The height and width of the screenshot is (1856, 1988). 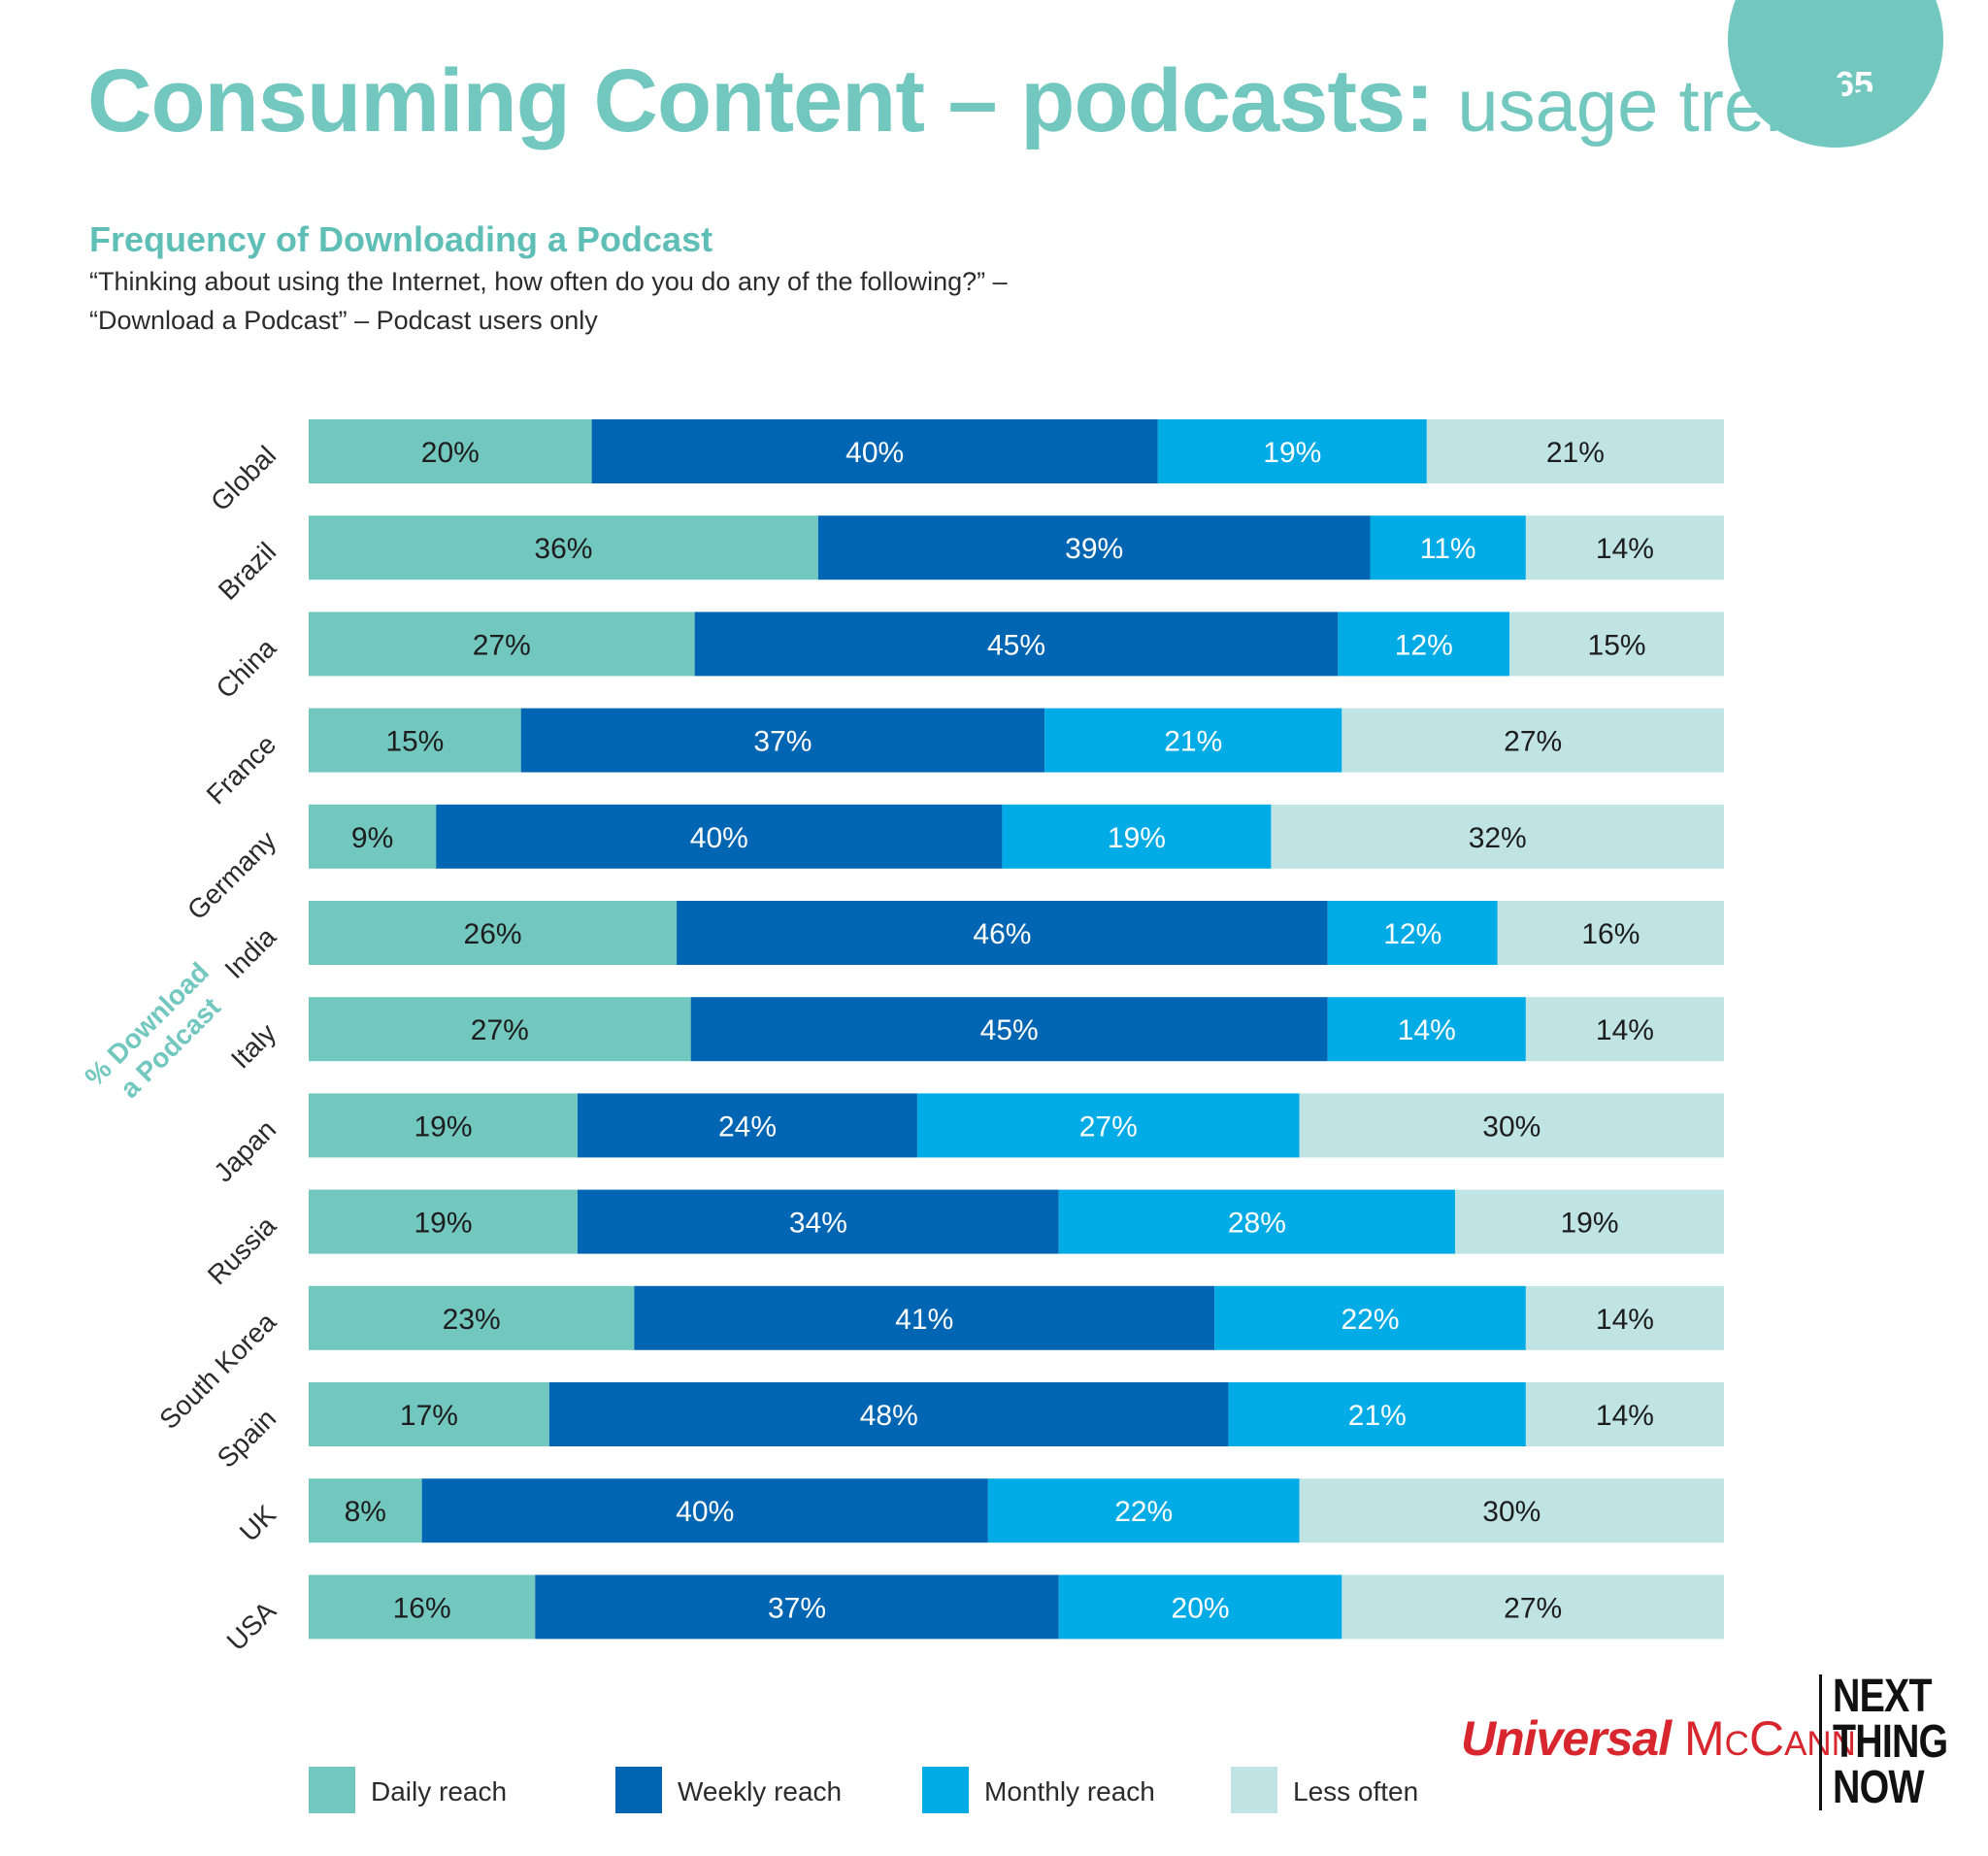 I want to click on logo-mccann-text: McCann, so click(x=1770, y=1738).